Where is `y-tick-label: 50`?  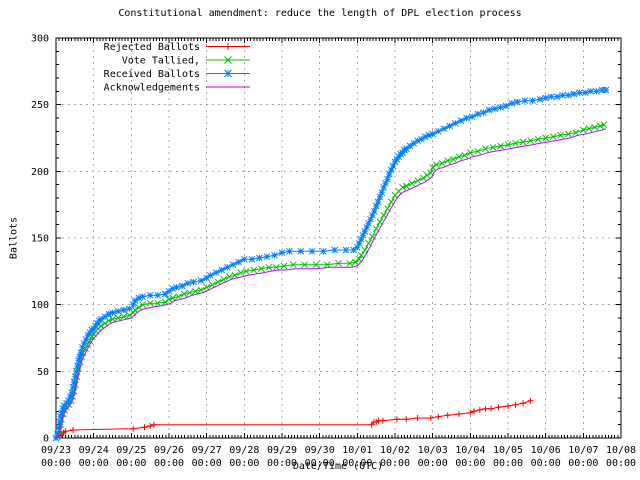
y-tick-label: 50 is located at coordinates (43, 372).